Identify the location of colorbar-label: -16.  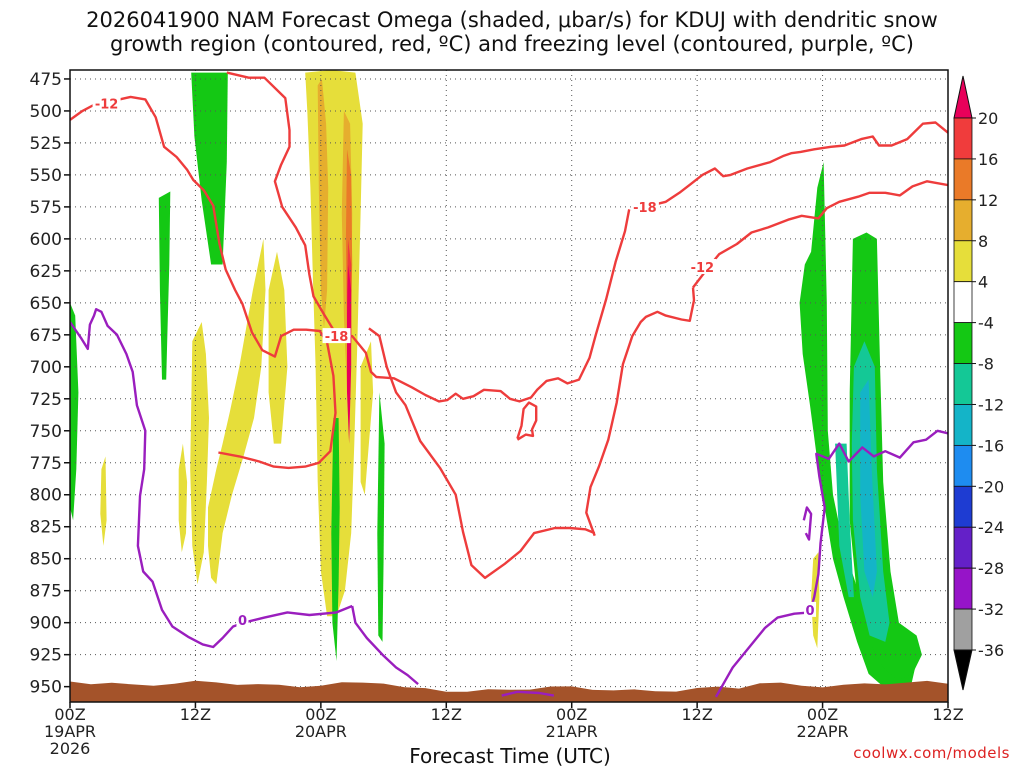
(991, 445).